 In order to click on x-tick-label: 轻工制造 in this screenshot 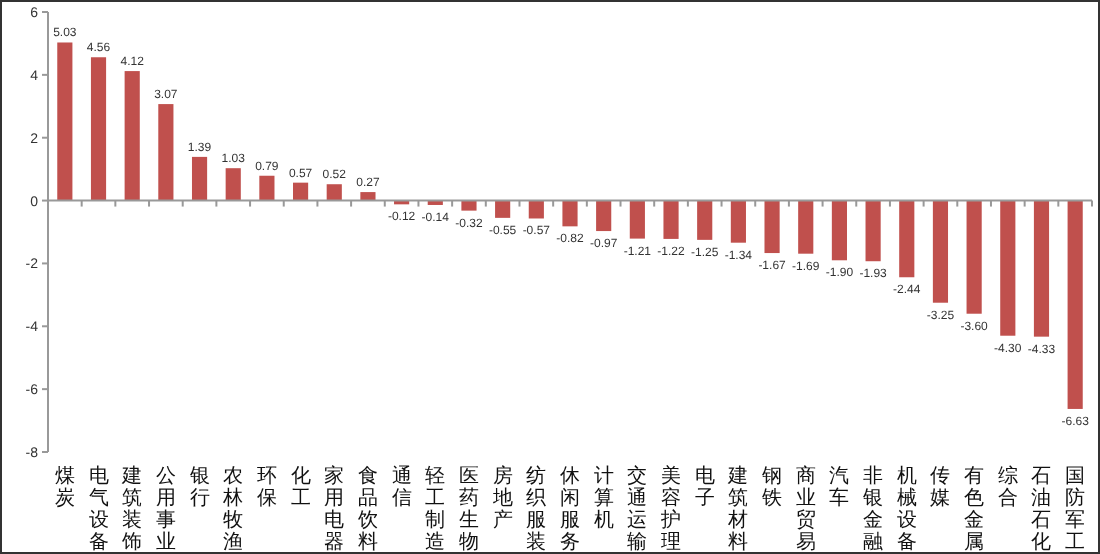, I will do `click(435, 509)`.